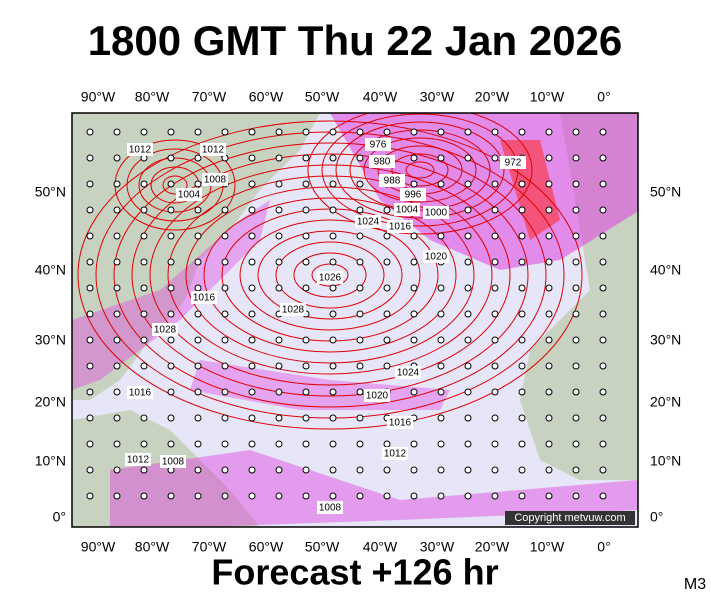 The height and width of the screenshot is (600, 711). Describe the element at coordinates (50, 461) in the screenshot. I see `lat-label-left: 10°N` at that location.